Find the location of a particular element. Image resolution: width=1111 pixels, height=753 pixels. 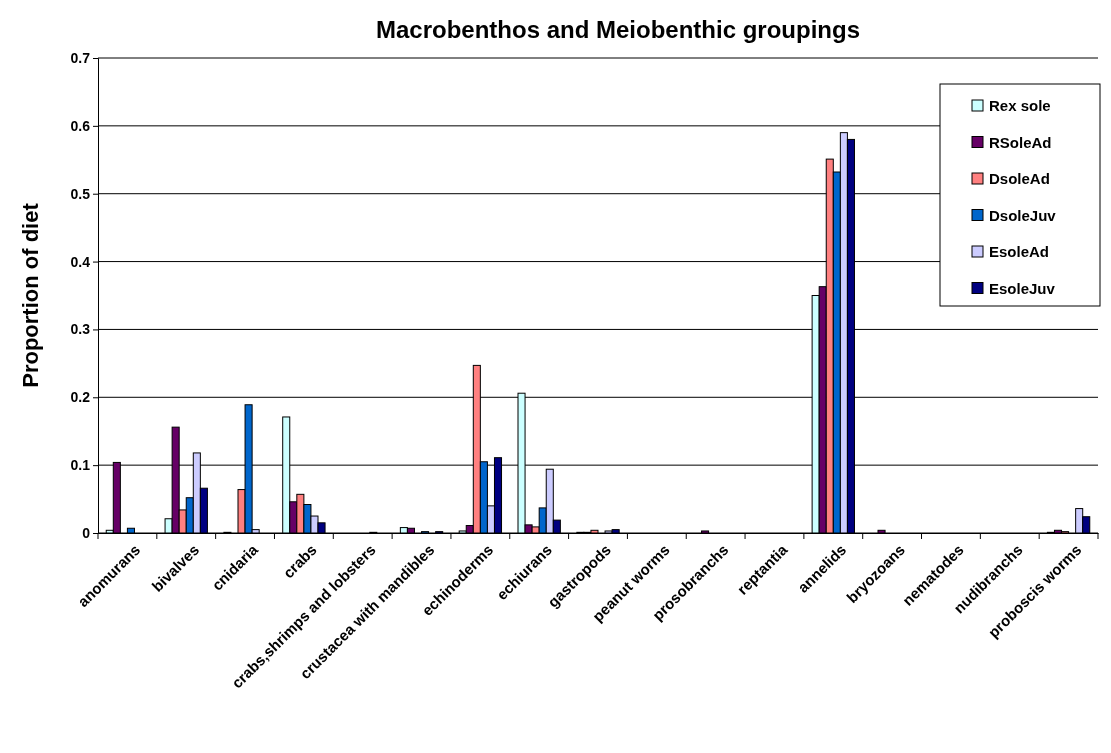

y-axis-title: Proportion of diet is located at coordinates (30, 295).